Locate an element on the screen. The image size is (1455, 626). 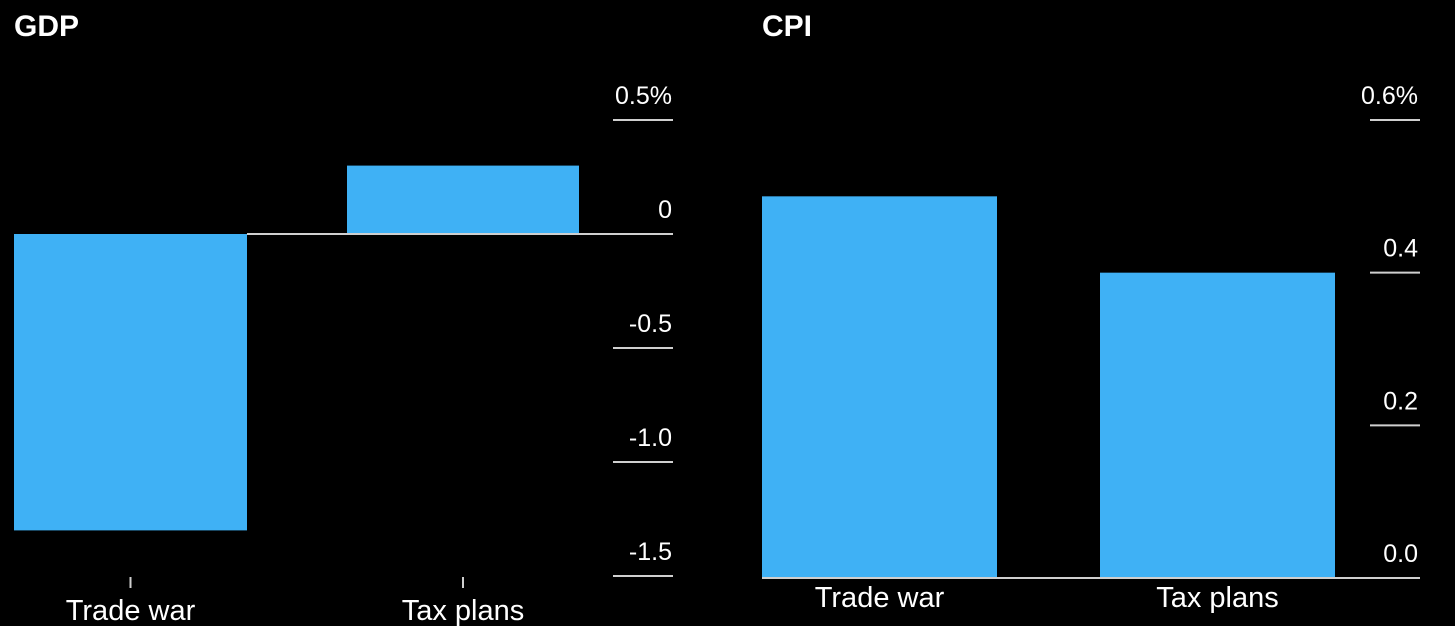
cpi-tick-label: 0.4 is located at coordinates (1400, 249).